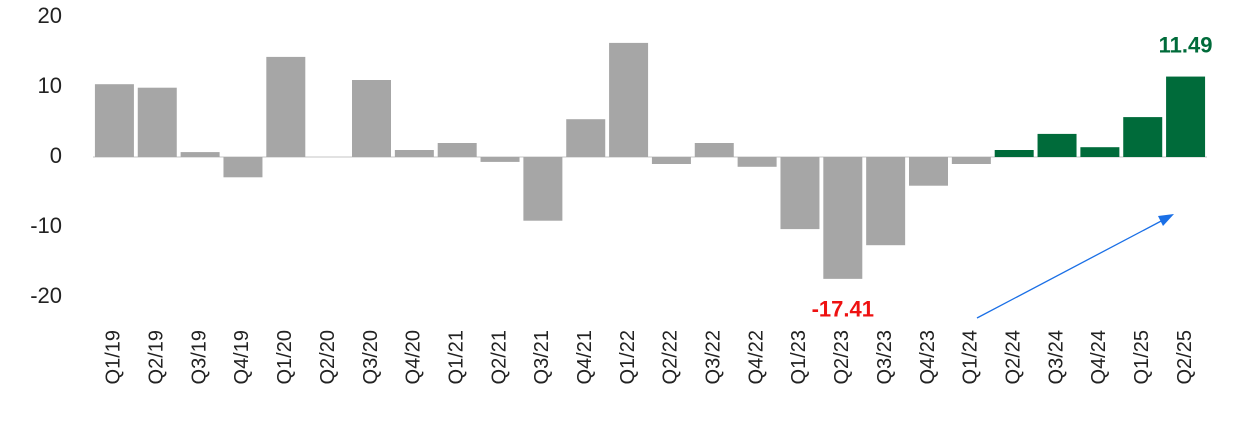 The image size is (1234, 426). I want to click on x-tick-label: Q1/24, so click(971, 357).